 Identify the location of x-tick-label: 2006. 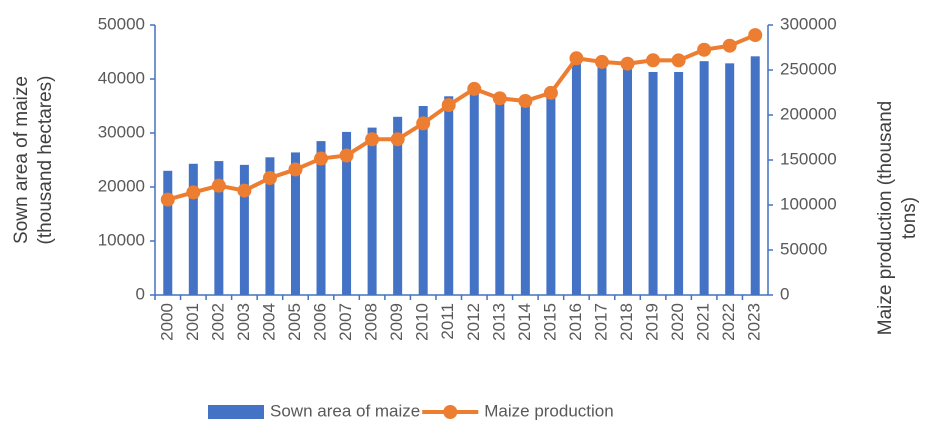
(320, 322).